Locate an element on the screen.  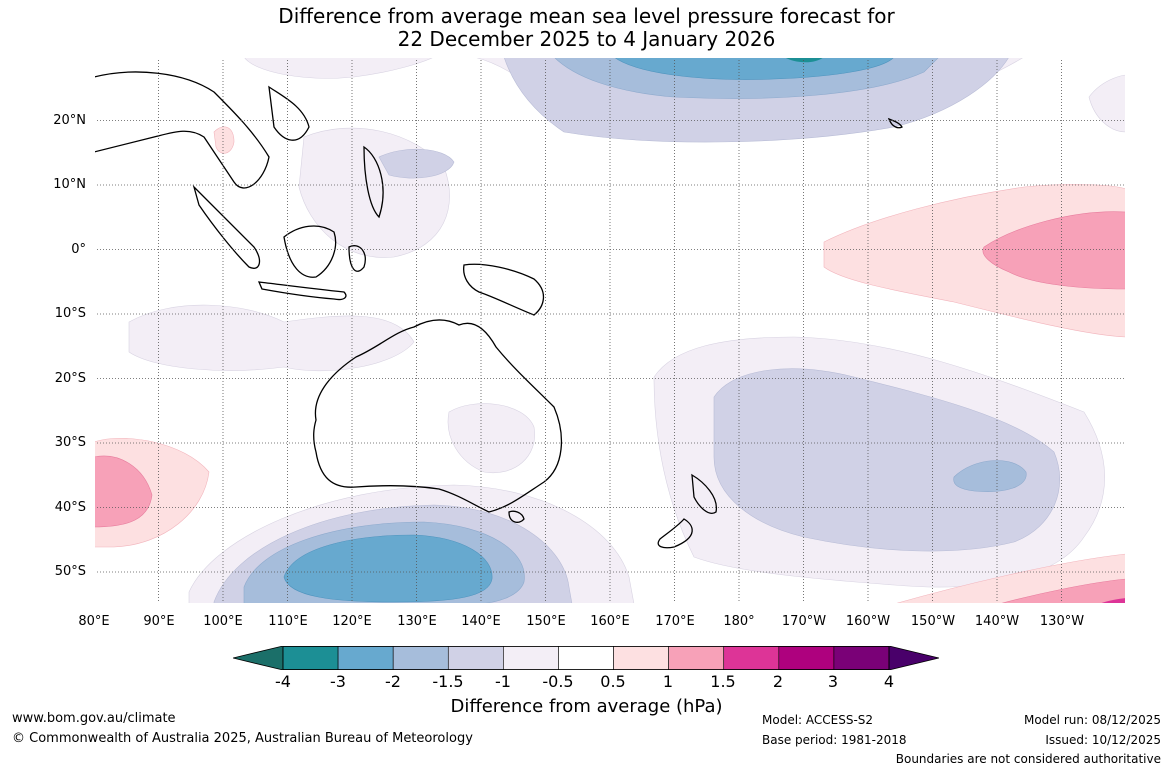
chart-title-line2: 22 December 2025 to 4 January 2026 is located at coordinates (586, 39).